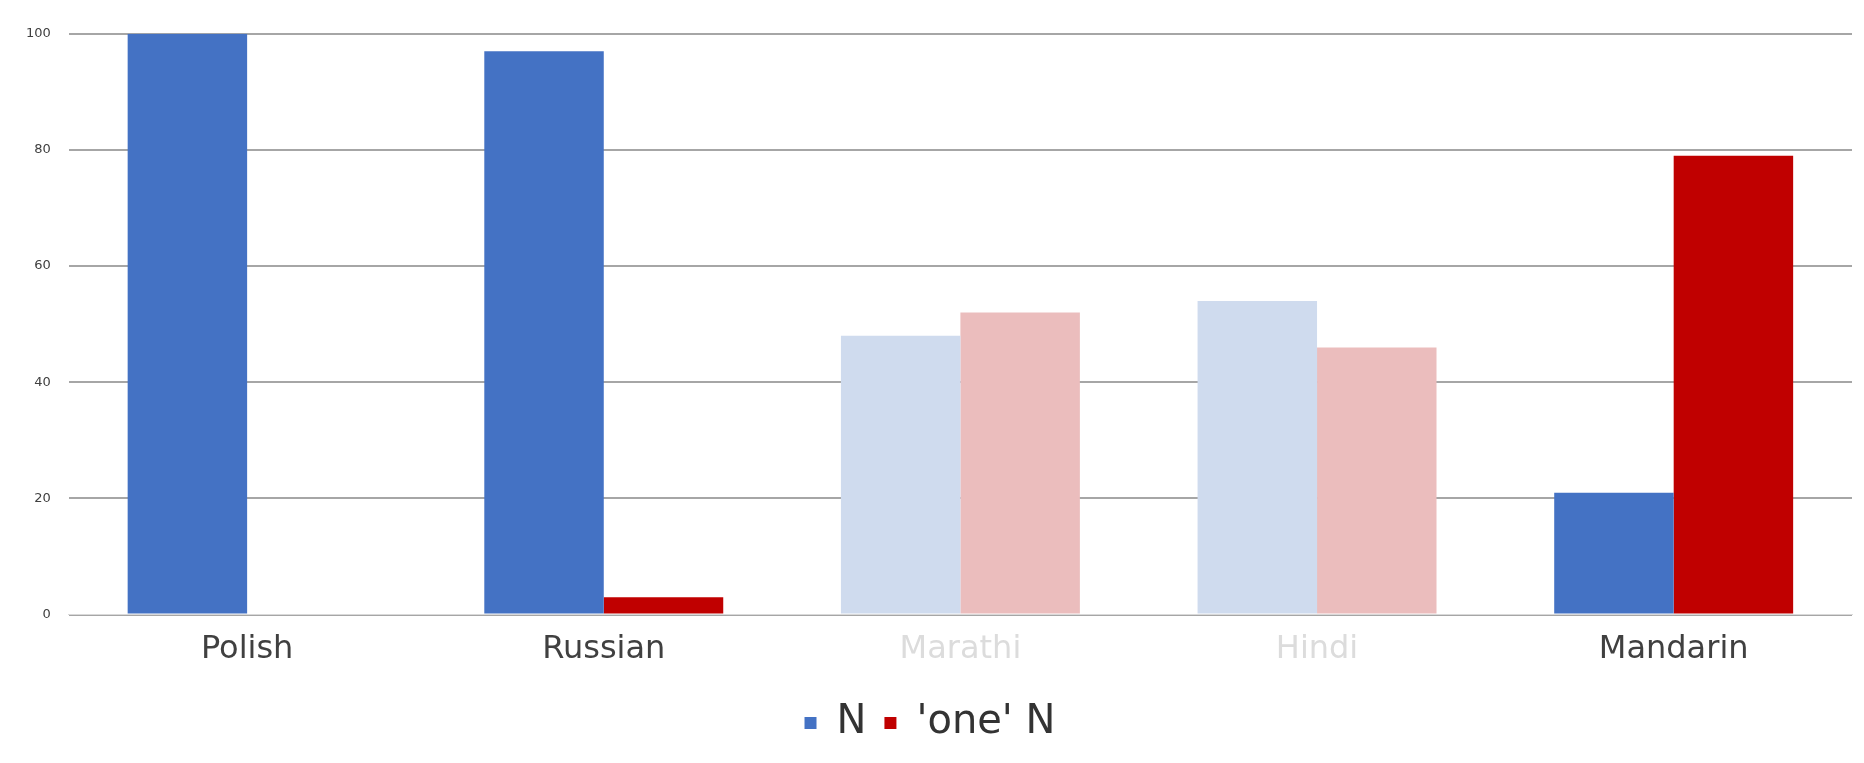  Describe the element at coordinates (604, 647) in the screenshot. I see `x-tick-label: Russian` at that location.